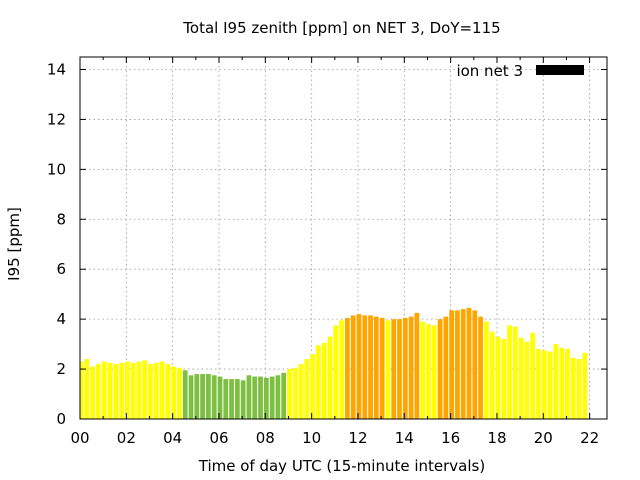 This screenshot has height=480, width=640. What do you see at coordinates (172, 438) in the screenshot?
I see `x-tick-label: 04` at bounding box center [172, 438].